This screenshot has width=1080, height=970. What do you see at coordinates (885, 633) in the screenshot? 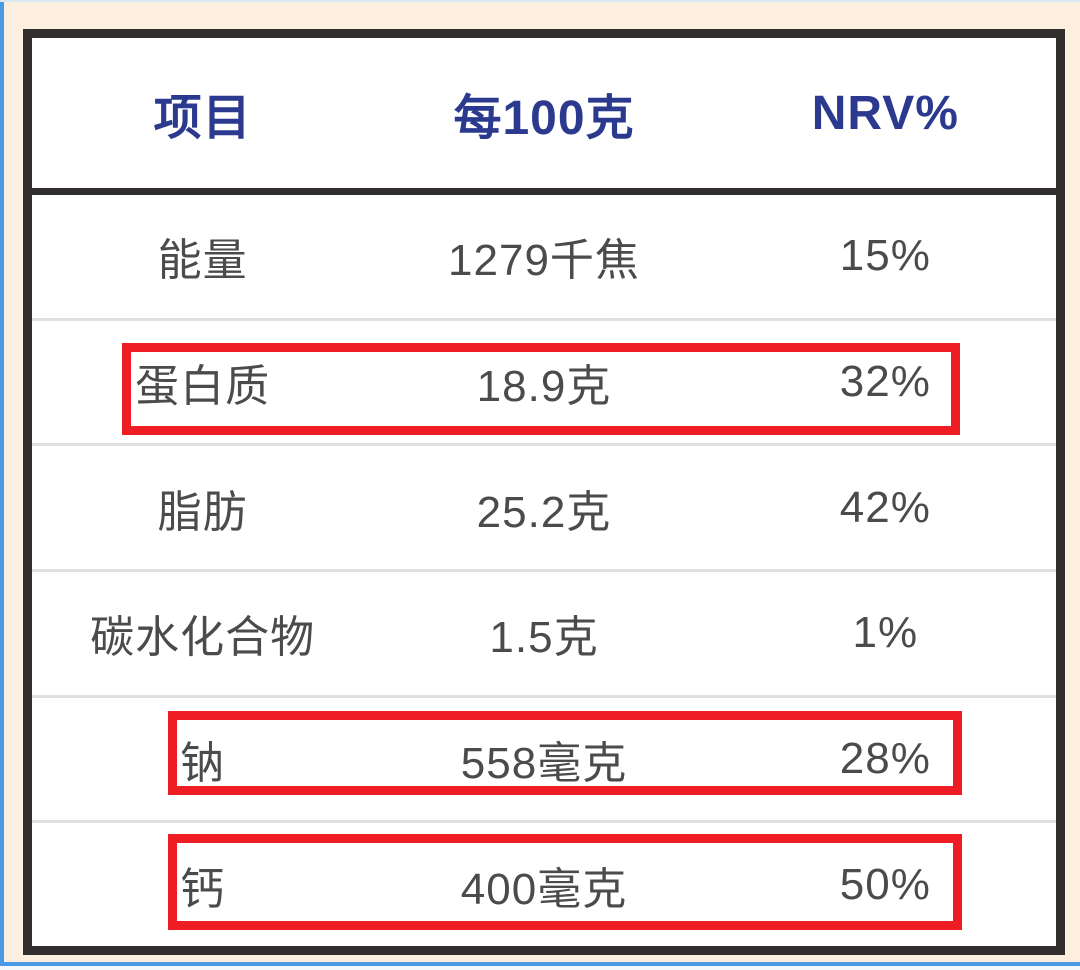
I see `nrv-percent-cell: 1%` at bounding box center [885, 633].